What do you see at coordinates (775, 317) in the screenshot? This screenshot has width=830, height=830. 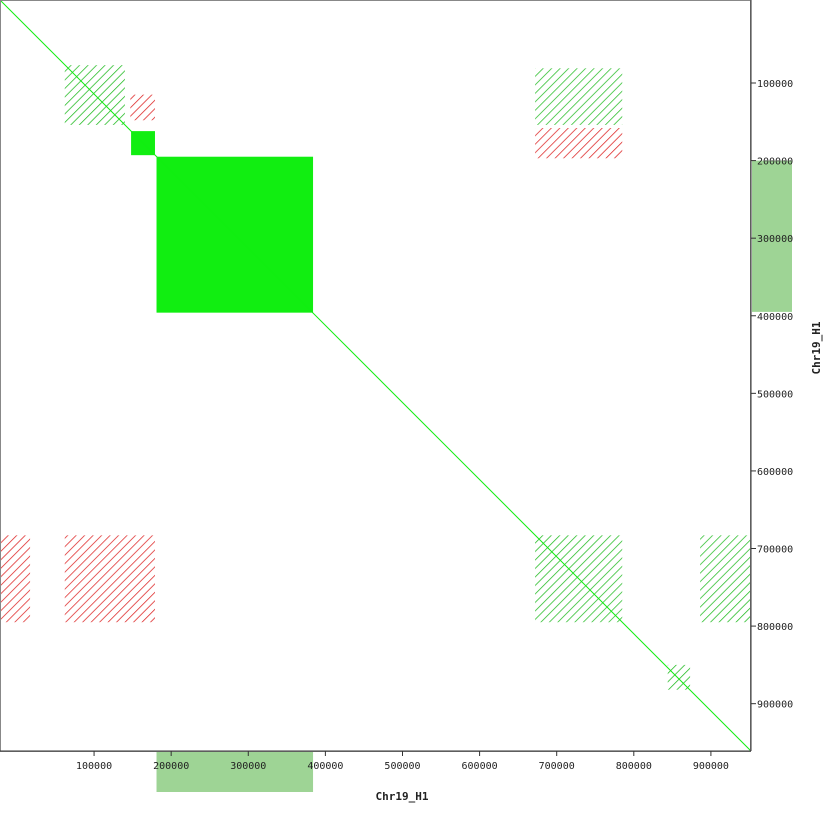 I see `y-tick-label: 400000` at bounding box center [775, 317].